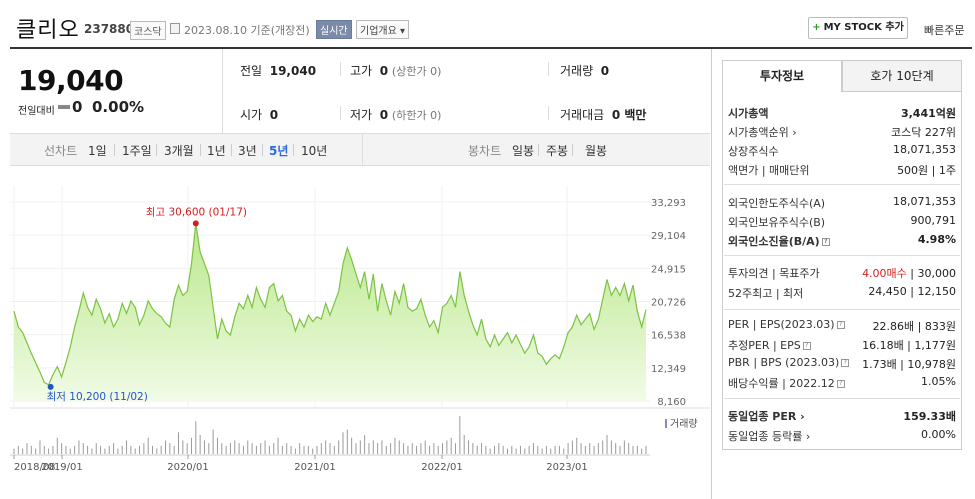  I want to click on current-price: 19,040, so click(71, 80).